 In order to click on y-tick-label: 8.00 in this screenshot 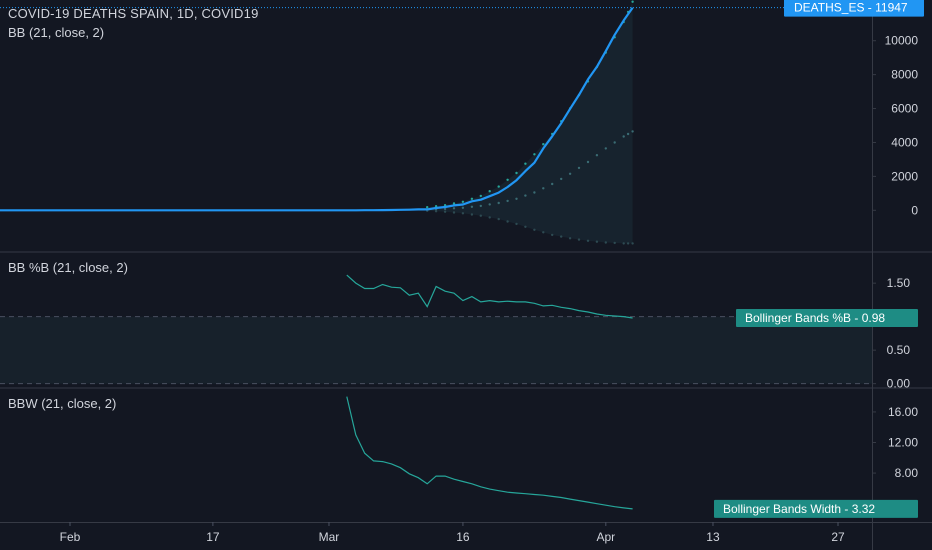, I will do `click(907, 473)`.